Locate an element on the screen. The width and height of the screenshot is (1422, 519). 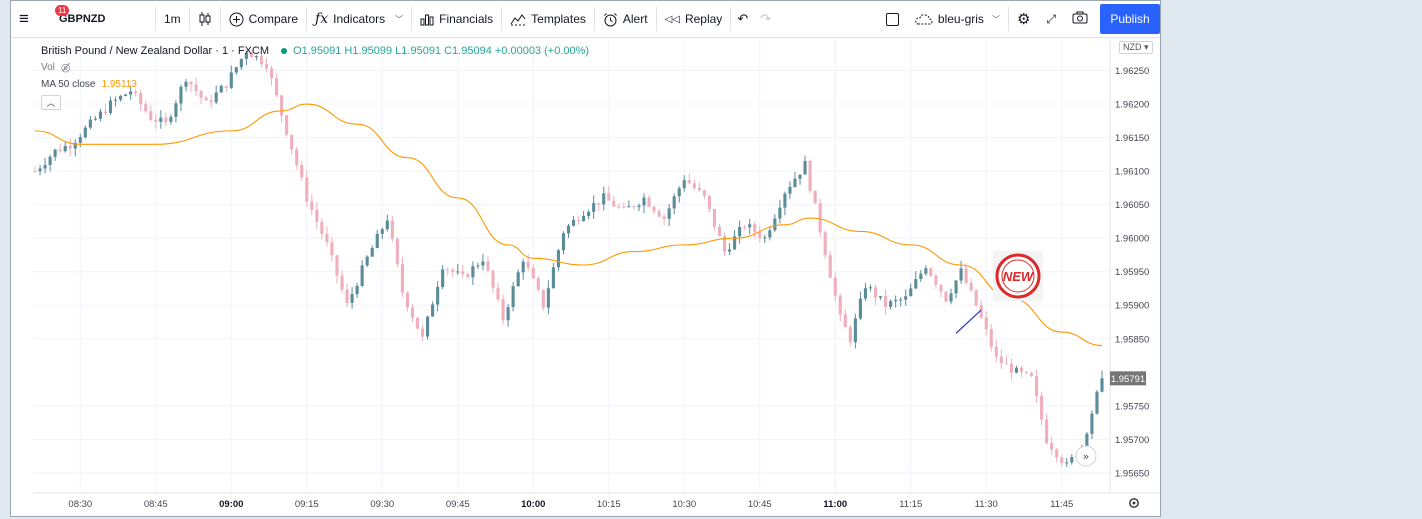
candles-icon is located at coordinates (205, 19).